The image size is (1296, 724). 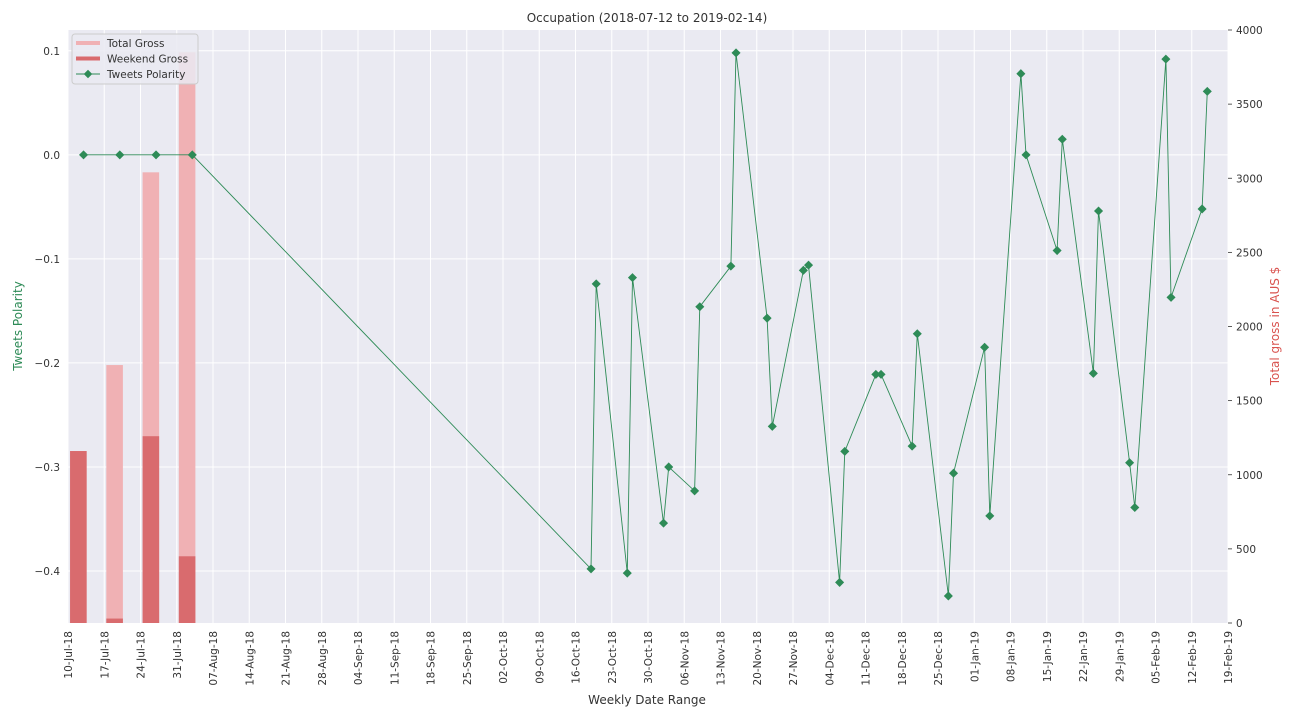 What do you see at coordinates (1275, 327) in the screenshot?
I see `right-axis-label: Total gross in AUS $` at bounding box center [1275, 327].